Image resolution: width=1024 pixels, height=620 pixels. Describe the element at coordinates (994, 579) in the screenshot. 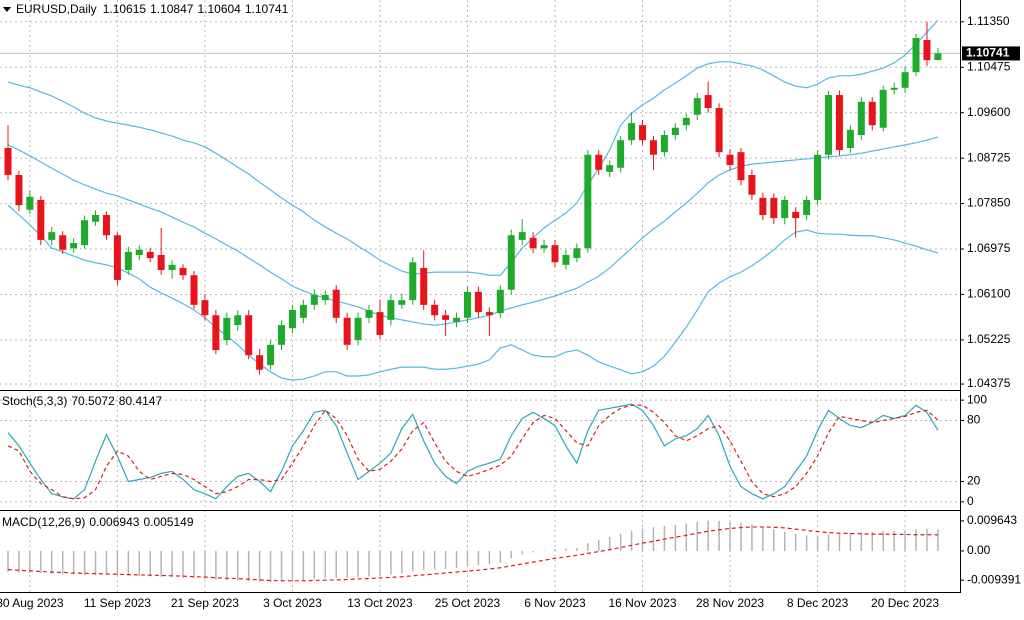

I see `y-tick-label: -0.009391` at that location.